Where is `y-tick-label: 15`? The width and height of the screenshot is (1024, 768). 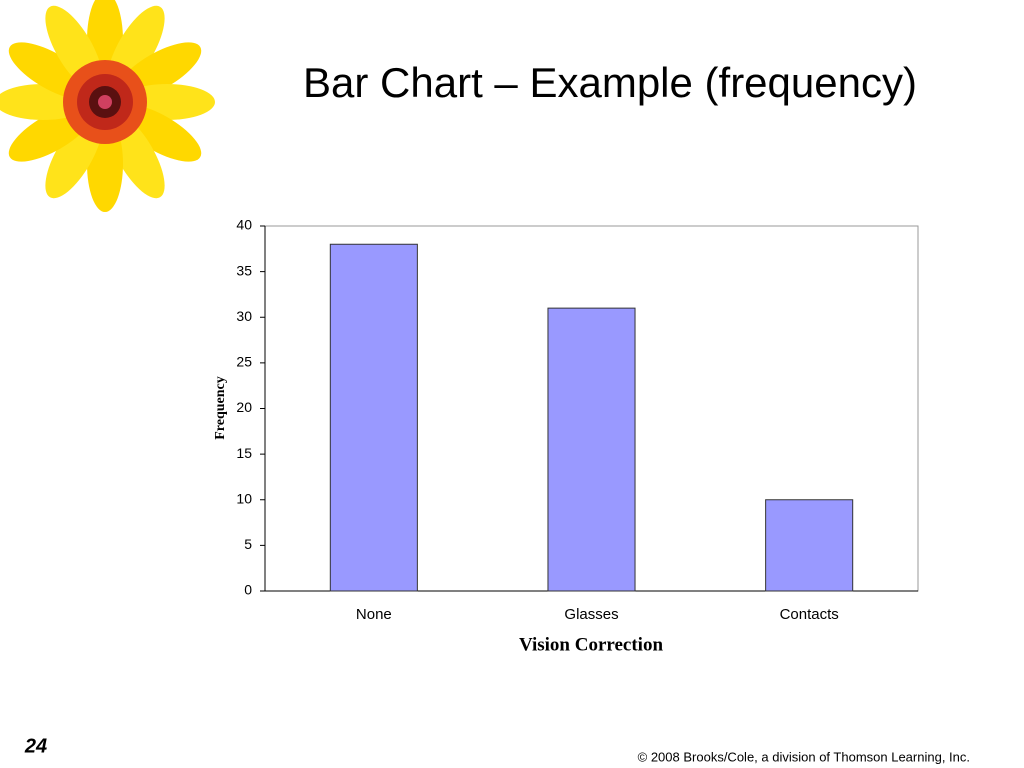
y-tick-label: 15 is located at coordinates (244, 453).